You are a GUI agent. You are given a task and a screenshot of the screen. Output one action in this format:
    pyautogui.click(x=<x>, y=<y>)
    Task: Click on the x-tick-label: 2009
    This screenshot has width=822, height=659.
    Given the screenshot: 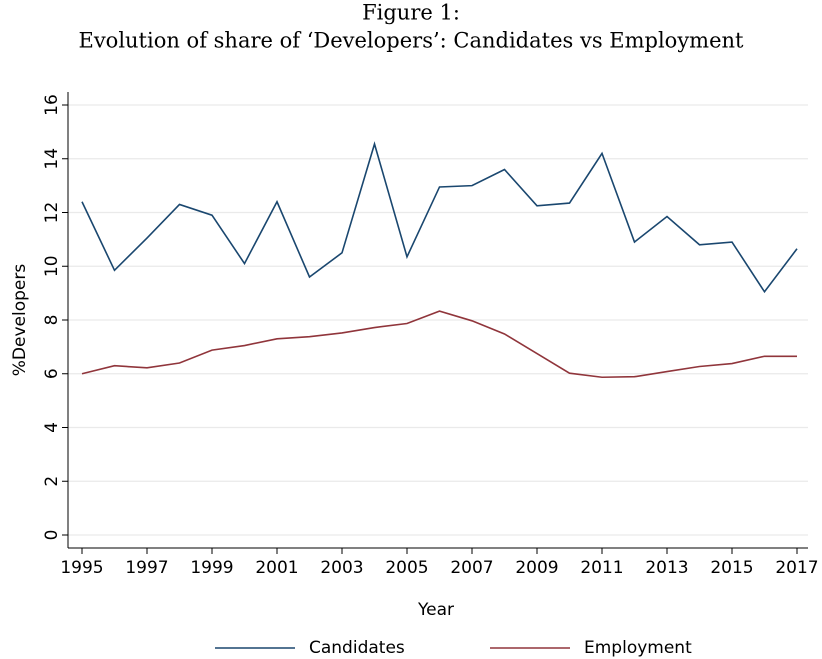 What is the action you would take?
    pyautogui.click(x=536, y=568)
    